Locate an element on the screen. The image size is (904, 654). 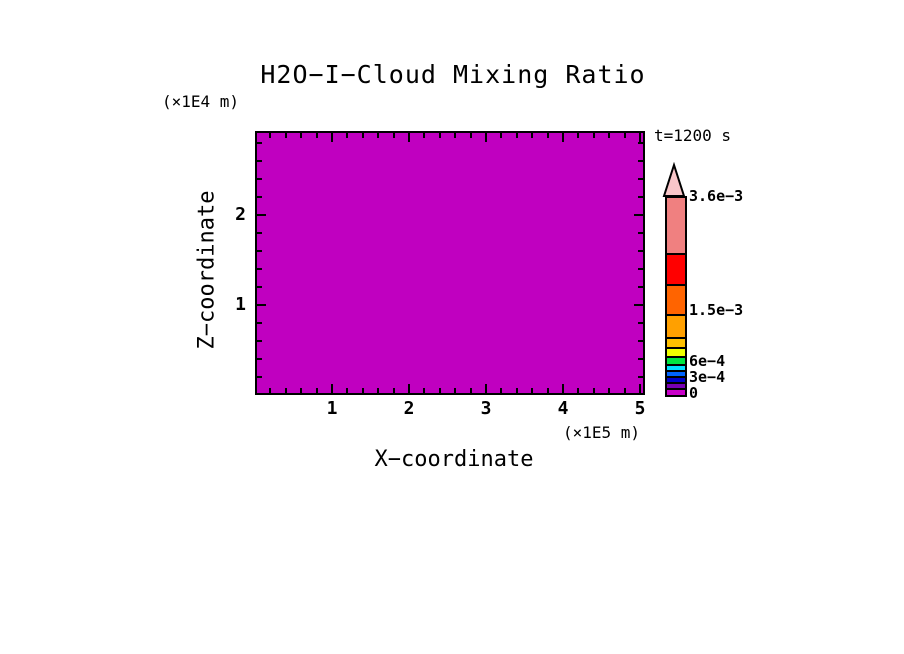
y-tick-label: 1 is located at coordinates (240, 304).